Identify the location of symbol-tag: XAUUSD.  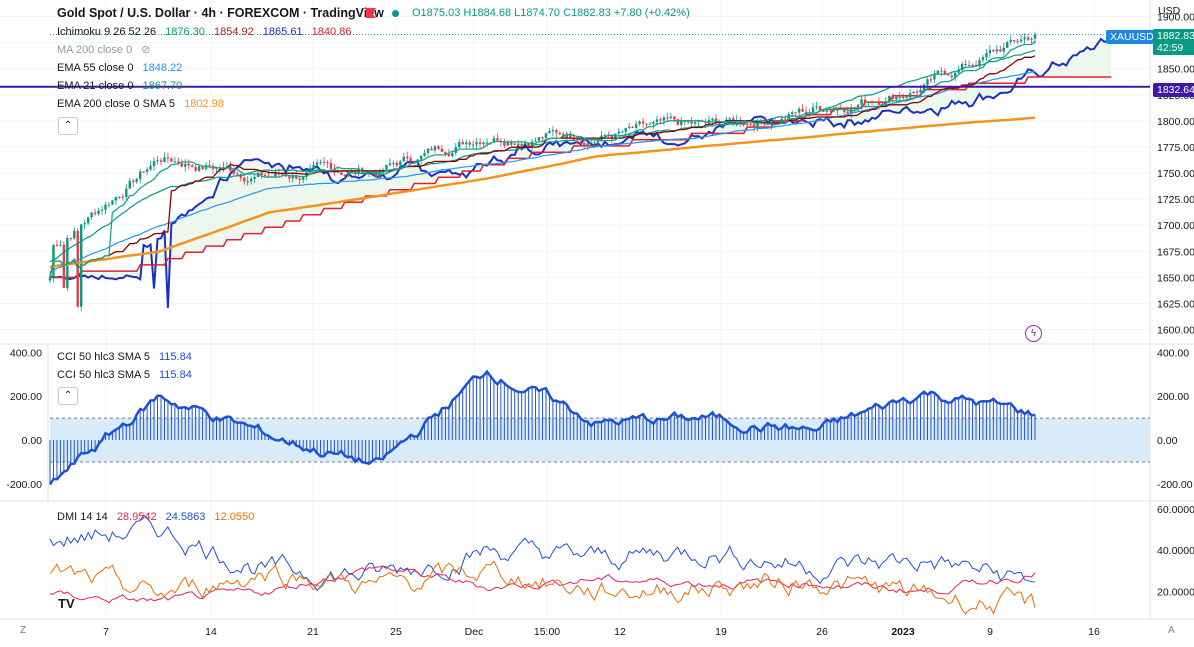
(1132, 37).